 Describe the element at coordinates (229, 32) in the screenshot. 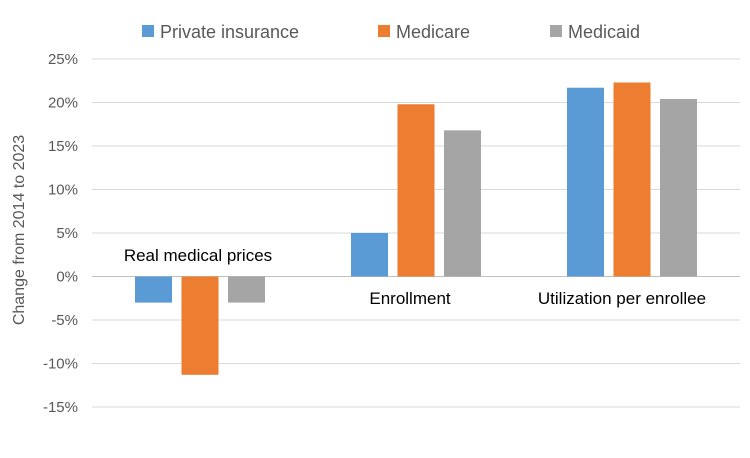

I see `legend-label: Private insurance` at that location.